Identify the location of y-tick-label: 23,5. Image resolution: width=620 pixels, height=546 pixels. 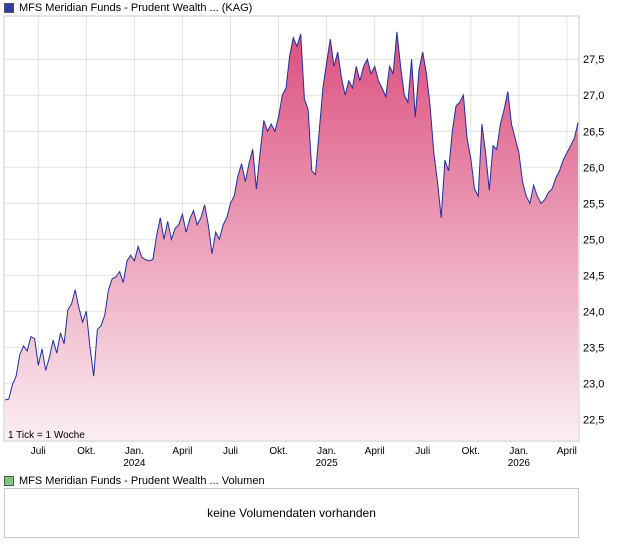
(593, 348).